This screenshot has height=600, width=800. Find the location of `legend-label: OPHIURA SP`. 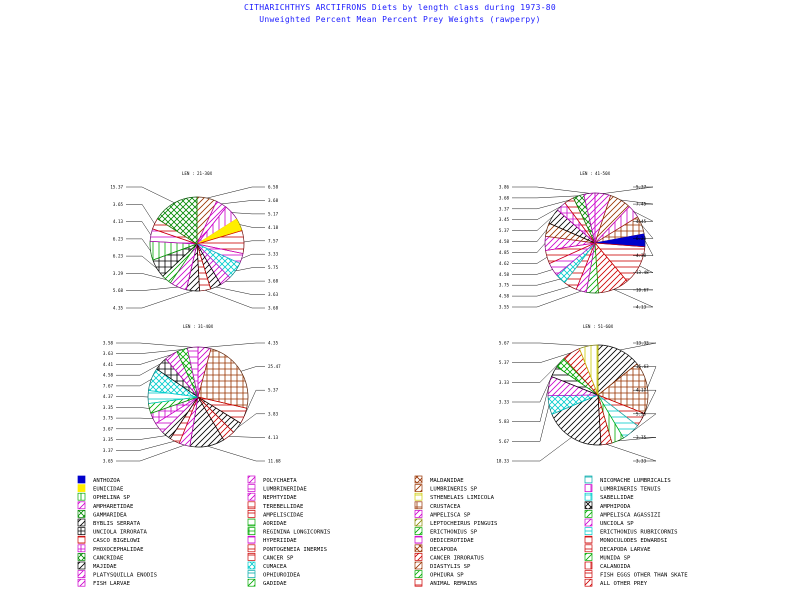

legend-label: OPHIURA SP is located at coordinates (447, 576).